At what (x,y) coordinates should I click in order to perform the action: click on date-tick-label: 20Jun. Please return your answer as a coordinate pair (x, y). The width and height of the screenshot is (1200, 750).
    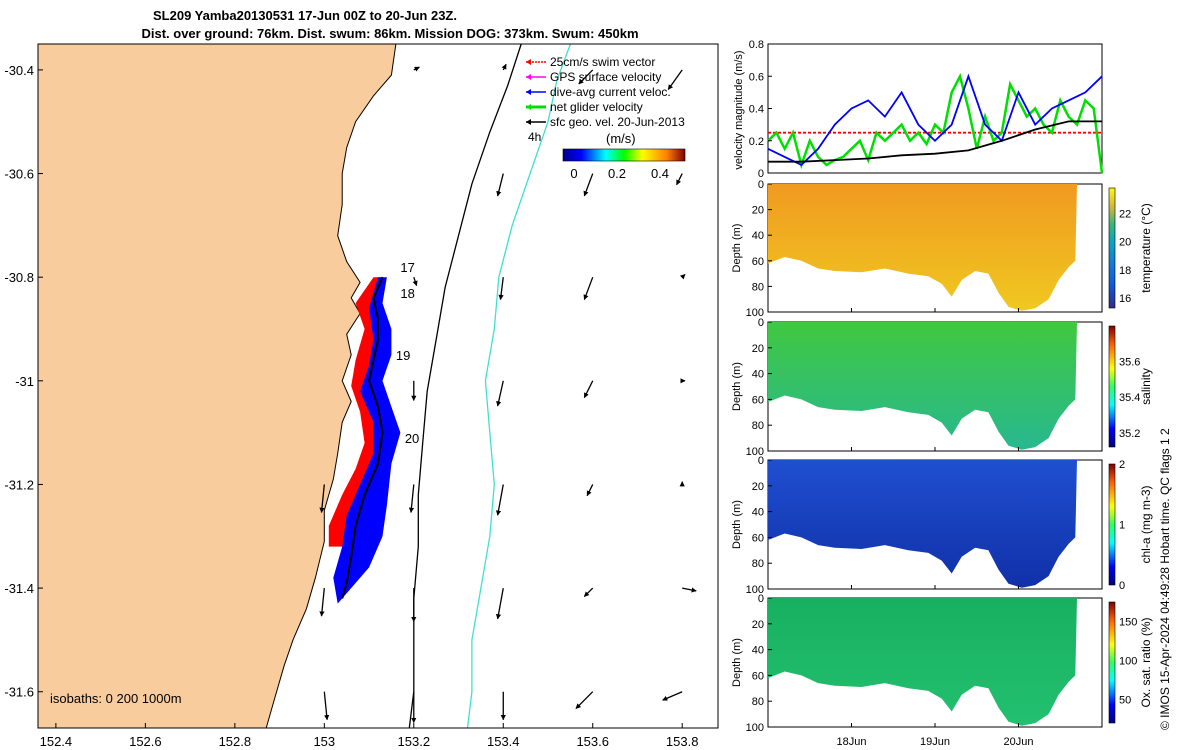
    Looking at the image, I should click on (1019, 742).